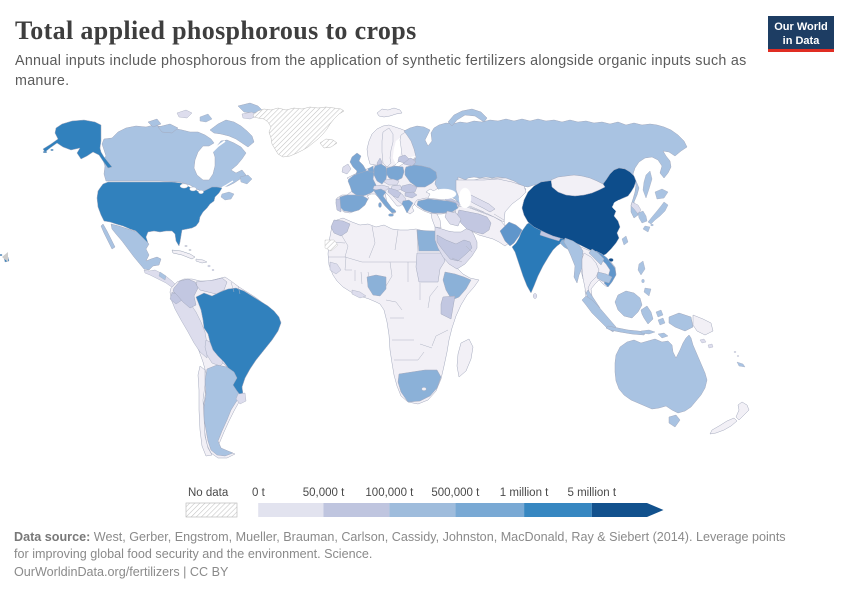 This screenshot has height=600, width=850. What do you see at coordinates (259, 493) in the screenshot?
I see `svg-text: 0 t` at bounding box center [259, 493].